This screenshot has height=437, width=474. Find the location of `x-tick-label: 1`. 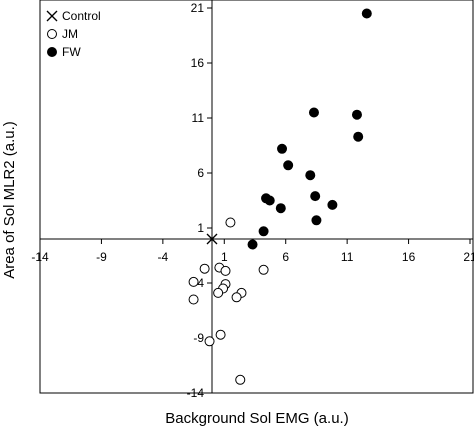

x-tick-label: 1 is located at coordinates (224, 257).